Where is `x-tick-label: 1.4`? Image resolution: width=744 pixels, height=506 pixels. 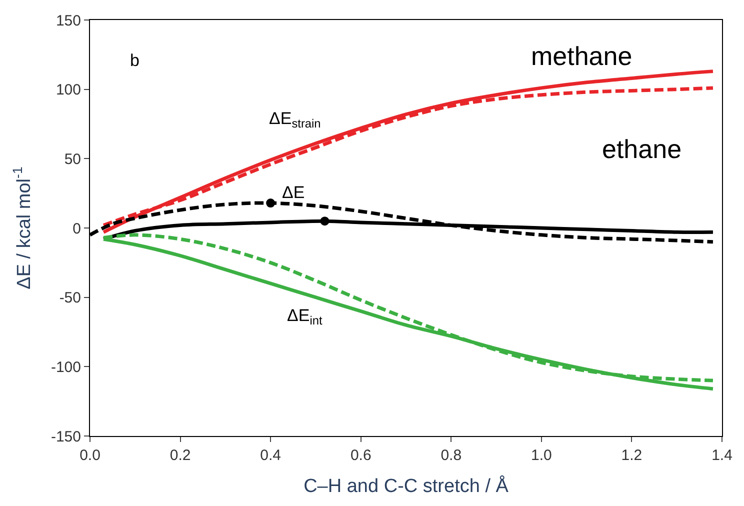
x-tick-label: 1.4 is located at coordinates (722, 455).